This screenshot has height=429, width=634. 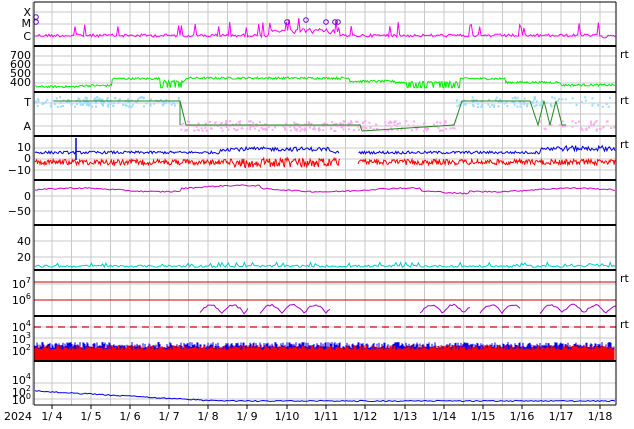 What do you see at coordinates (483, 416) in the screenshot?
I see `x-tick-label: 1/15` at bounding box center [483, 416].